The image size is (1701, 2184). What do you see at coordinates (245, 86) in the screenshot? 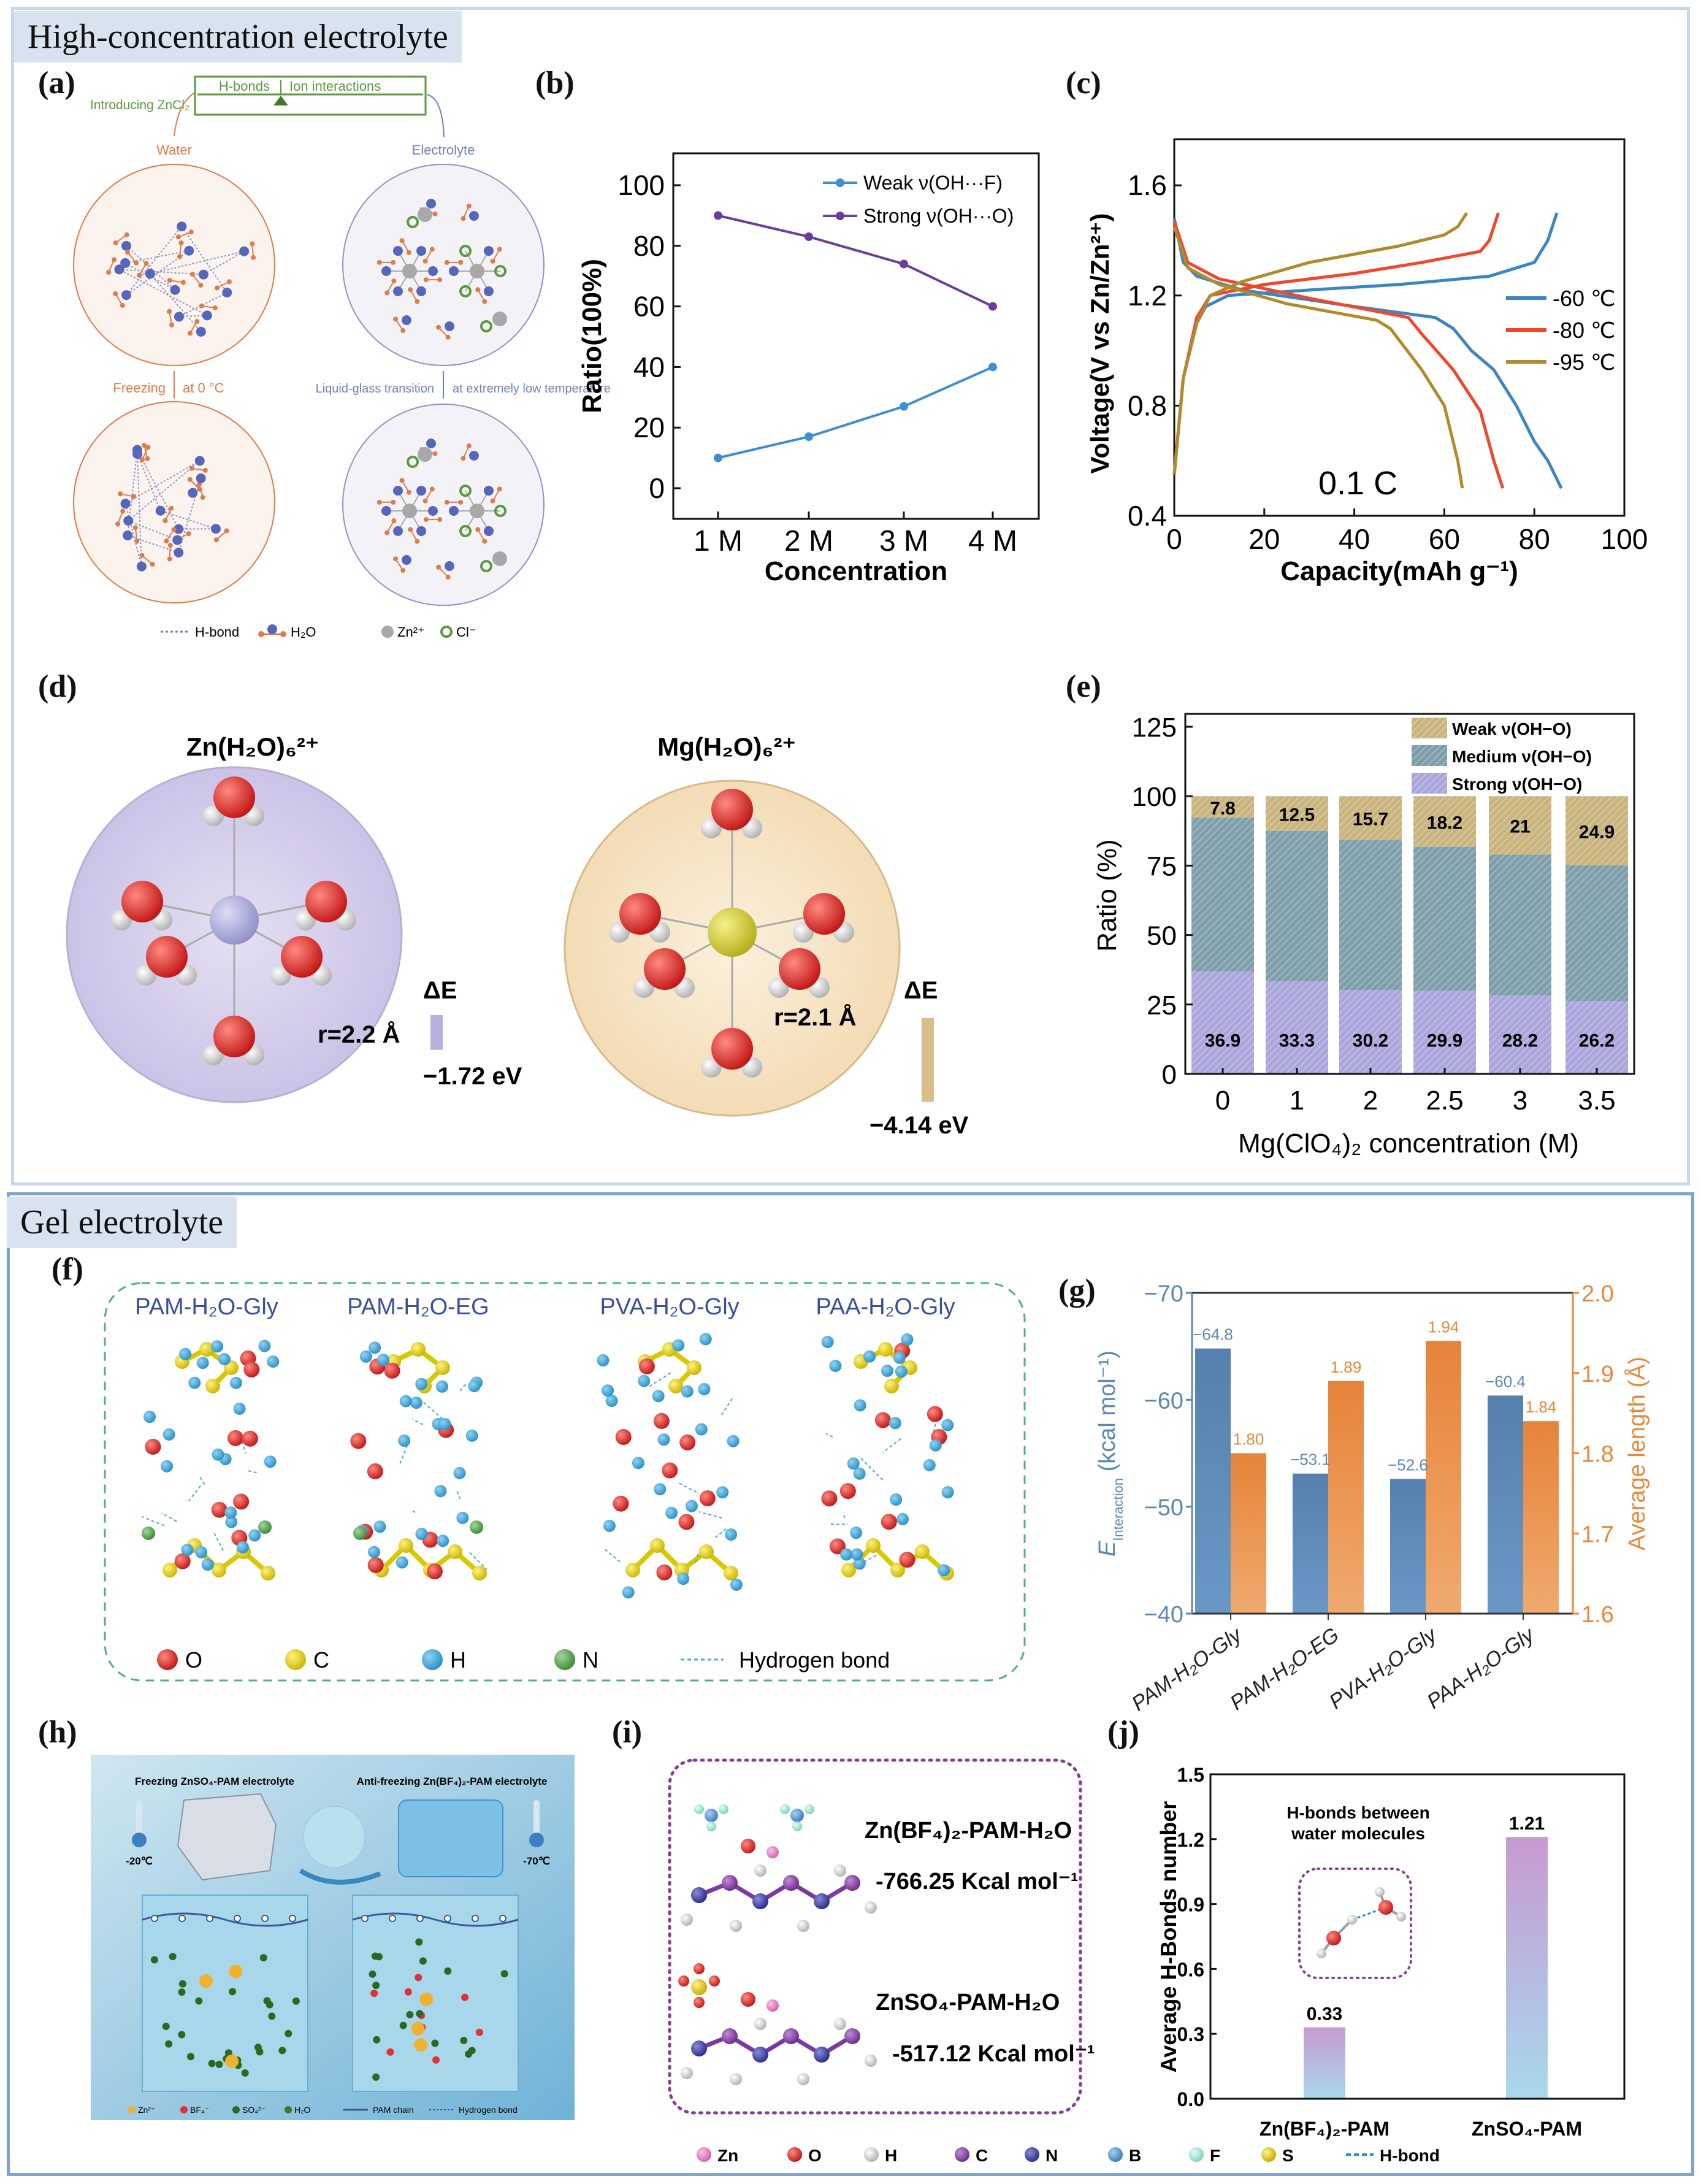
I see `balance-left-label: H-bonds` at bounding box center [245, 86].